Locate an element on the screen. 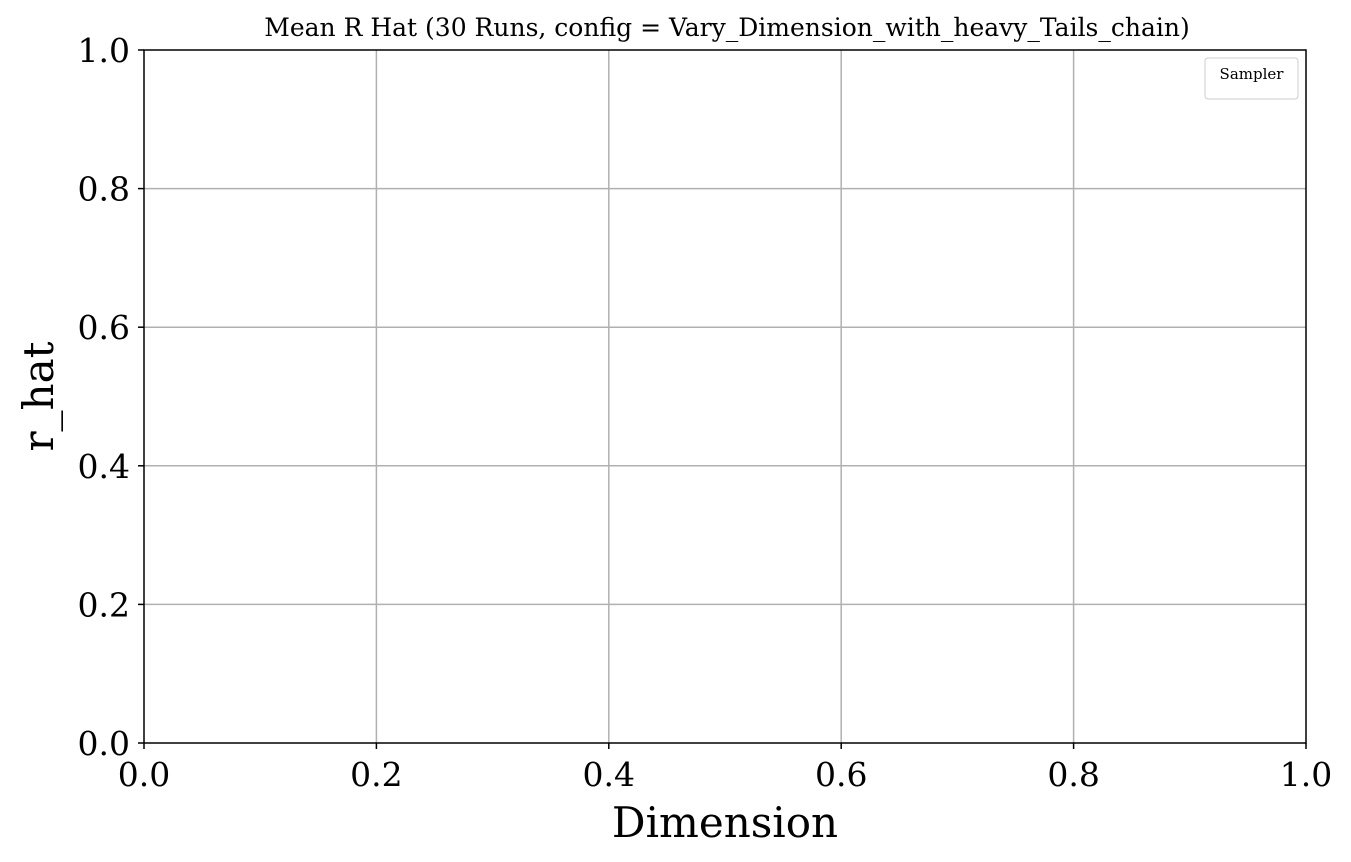 Image resolution: width=1351 pixels, height=862 pixels. x-tick-label: 0.0 is located at coordinates (144, 774).